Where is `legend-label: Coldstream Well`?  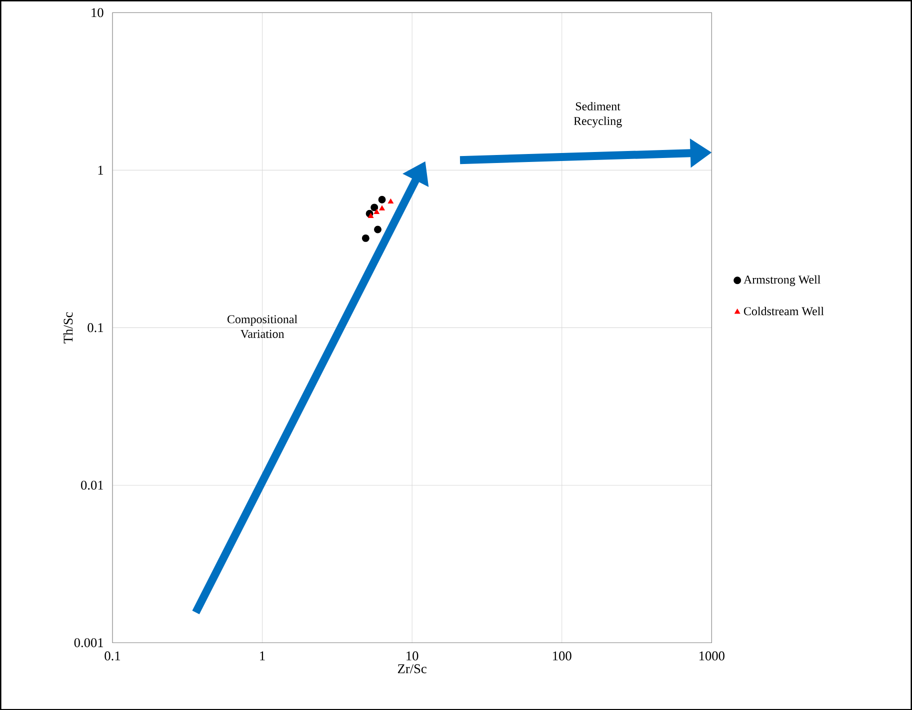
legend-label: Coldstream Well is located at coordinates (784, 311).